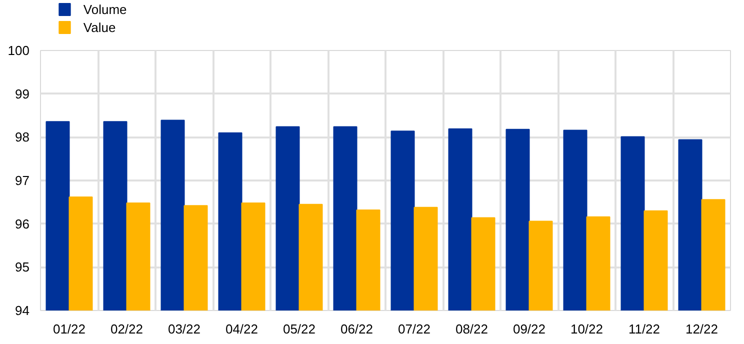 This screenshot has width=744, height=344. Describe the element at coordinates (241, 329) in the screenshot. I see `x-tick-label: 04/22` at that location.